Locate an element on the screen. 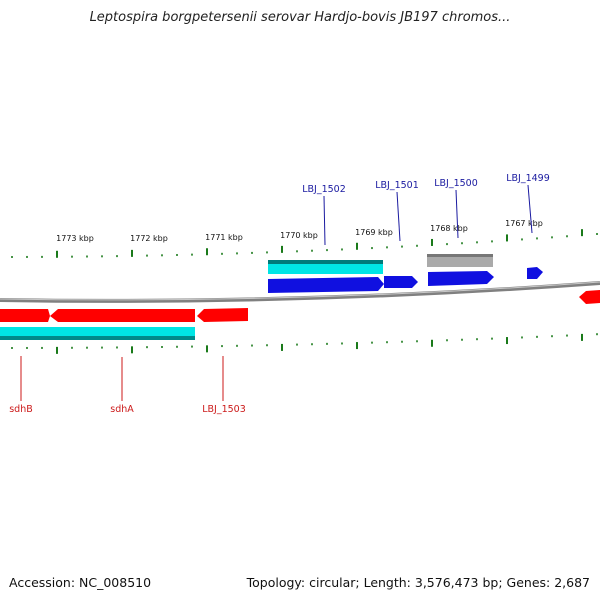  gene-label-lbj-1500: LBJ_1500 is located at coordinates (456, 183).